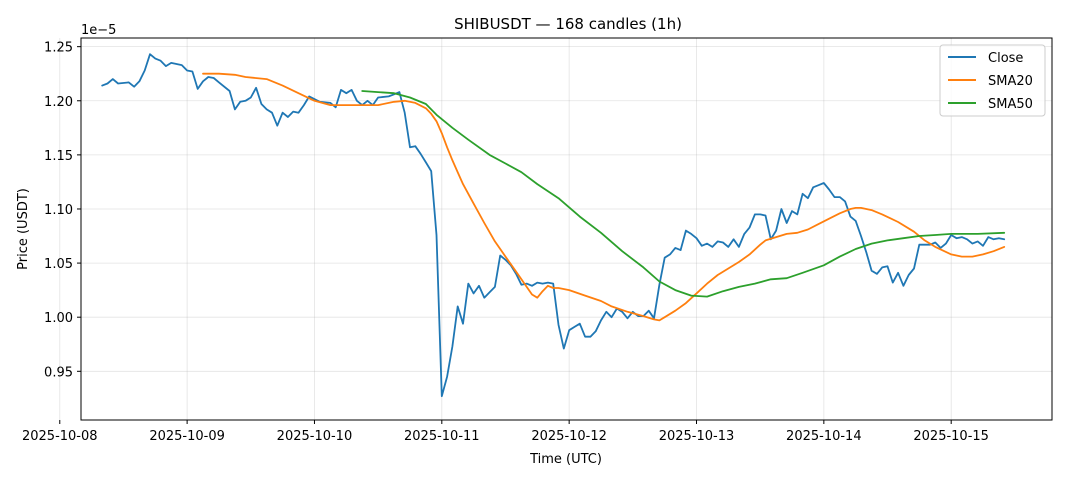 The image size is (1068, 481). What do you see at coordinates (442, 436) in the screenshot?
I see `x-tick-label: 2025-10-11` at bounding box center [442, 436].